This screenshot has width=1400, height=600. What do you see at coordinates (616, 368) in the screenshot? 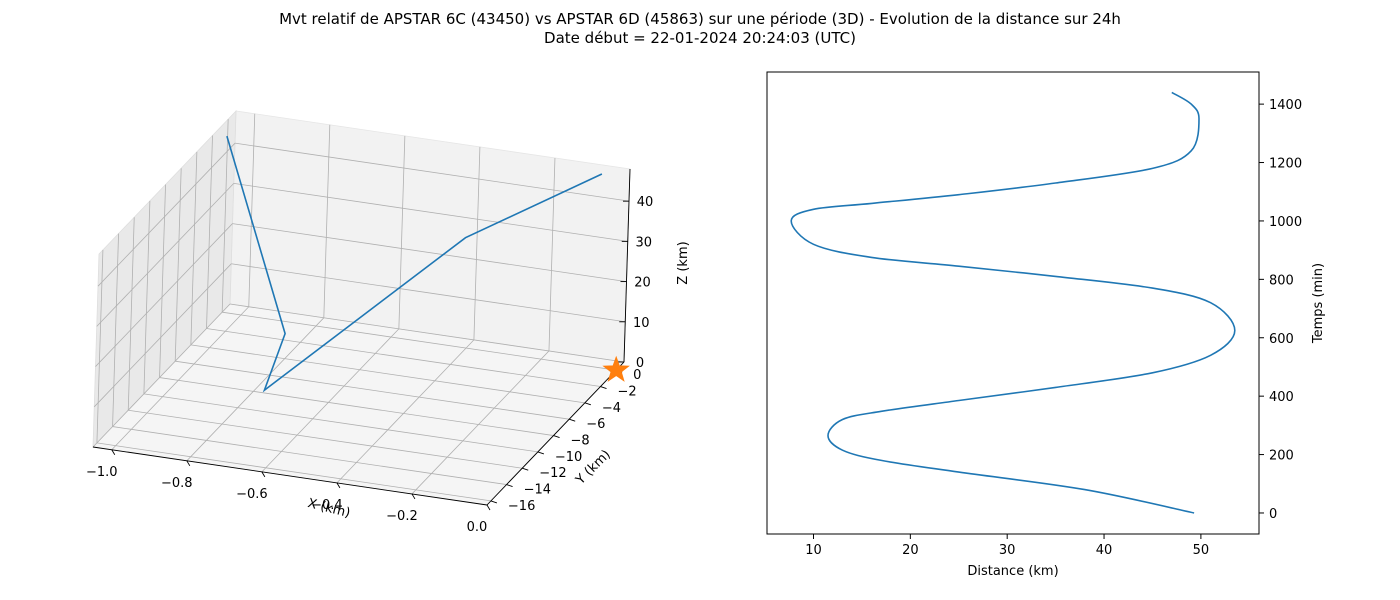
I see `origin-star-marker` at bounding box center [616, 368].